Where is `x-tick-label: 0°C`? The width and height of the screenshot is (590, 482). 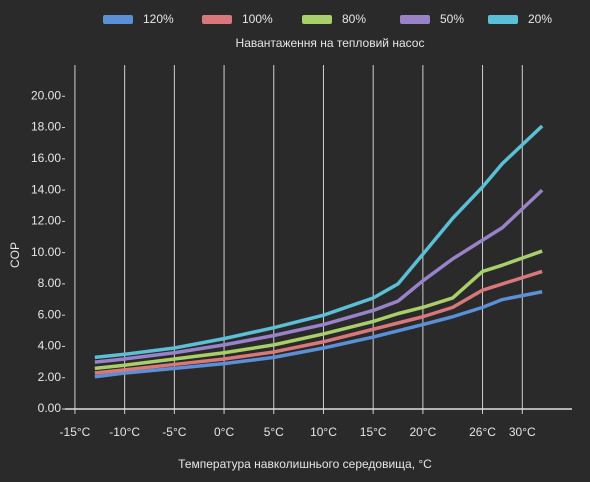
x-tick-label: 0°C is located at coordinates (224, 432).